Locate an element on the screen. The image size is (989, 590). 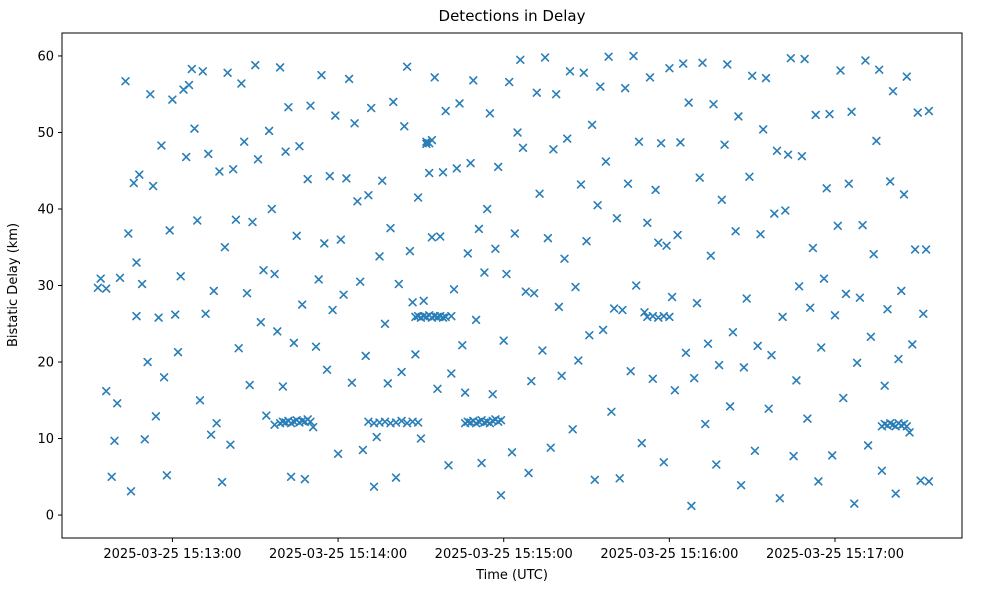
y-tick-label: 60 is located at coordinates (45, 56).